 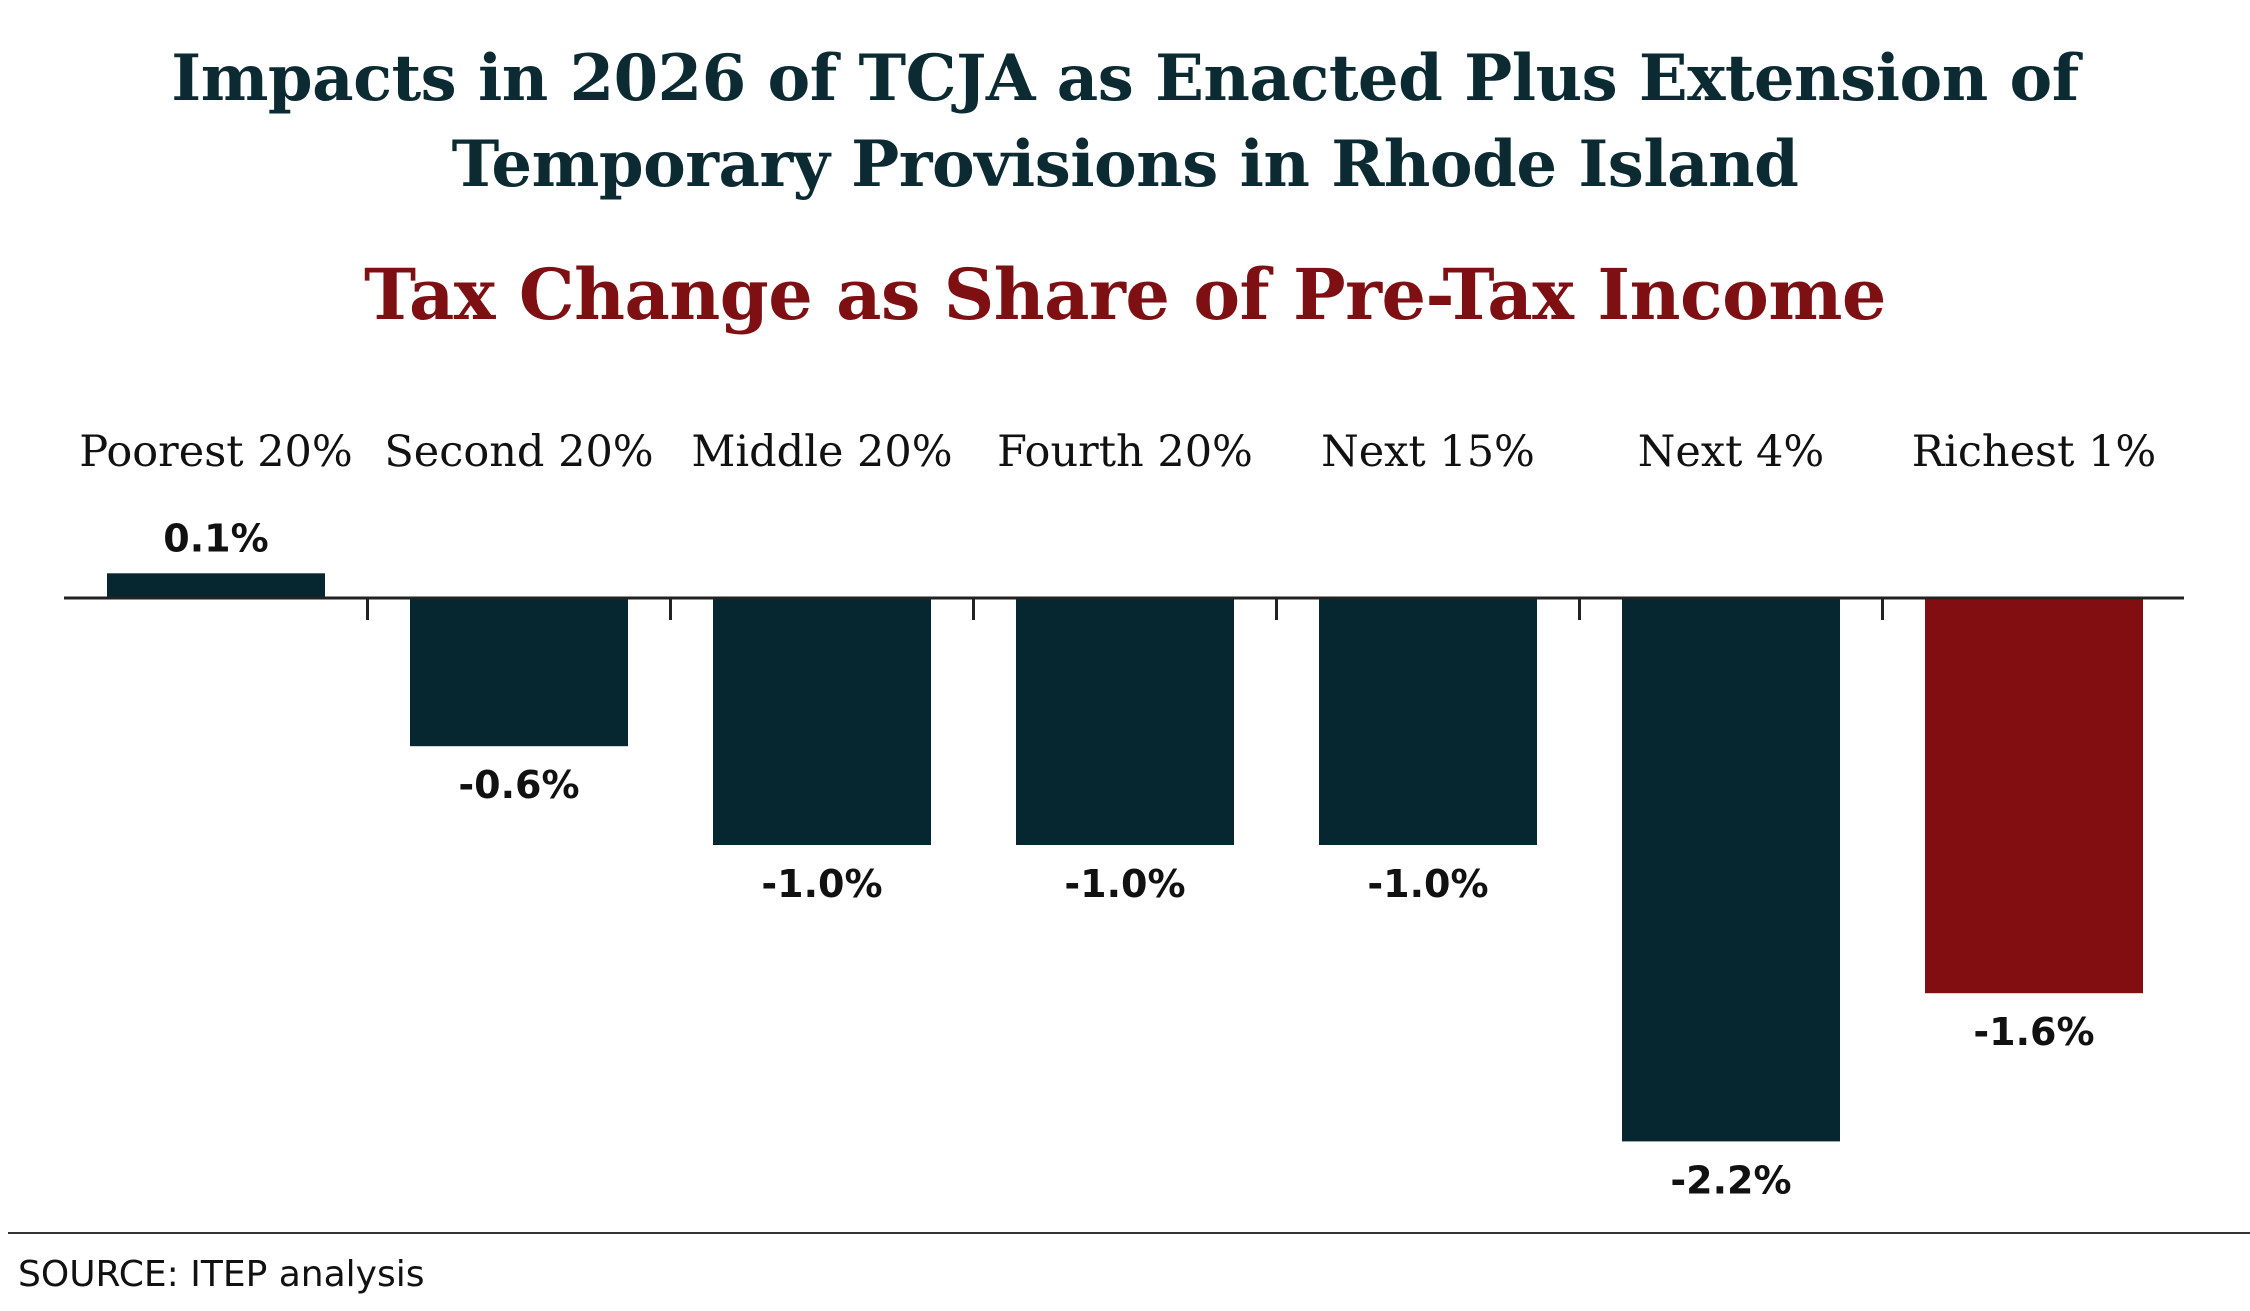 What do you see at coordinates (1129, 1233) in the screenshot?
I see `footer-divider` at bounding box center [1129, 1233].